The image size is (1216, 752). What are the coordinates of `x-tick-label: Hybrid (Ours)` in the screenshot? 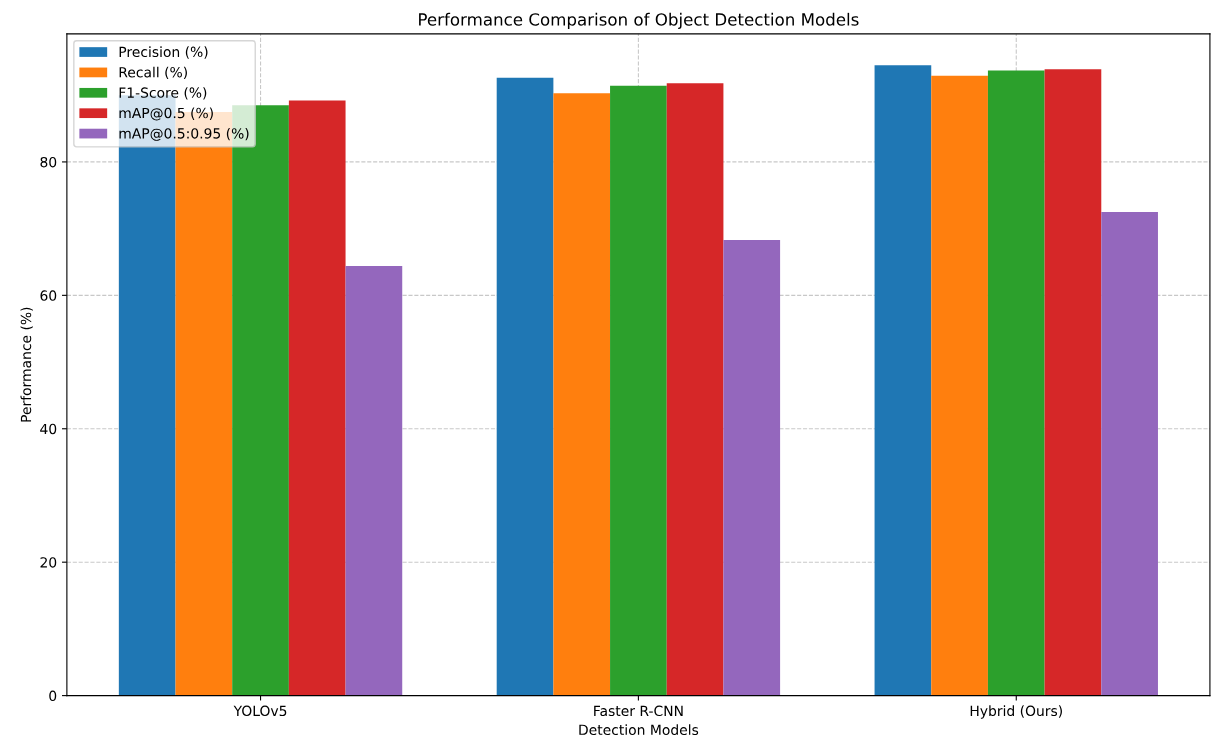 It's located at (1016, 712).